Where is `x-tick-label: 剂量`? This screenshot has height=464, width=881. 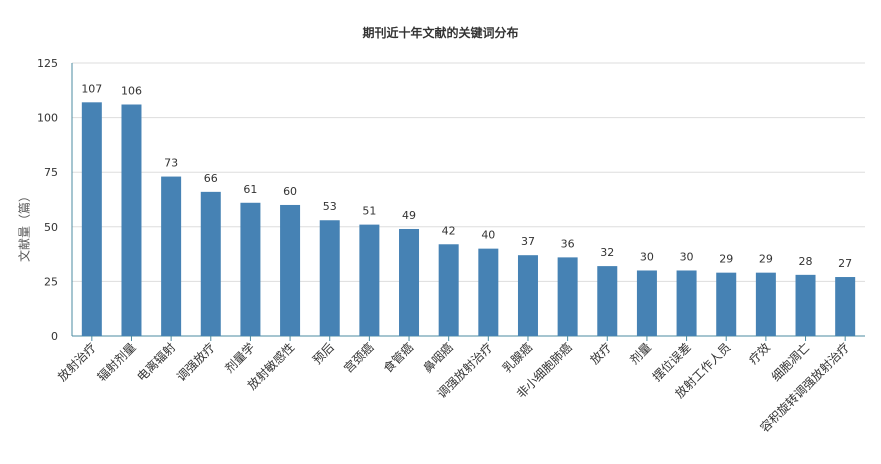 x-tick-label: 剂量 is located at coordinates (640, 354).